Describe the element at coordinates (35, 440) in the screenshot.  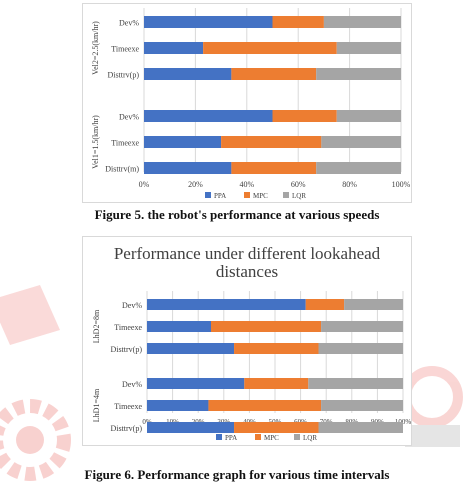
I see `gear-watermark-icon` at that location.